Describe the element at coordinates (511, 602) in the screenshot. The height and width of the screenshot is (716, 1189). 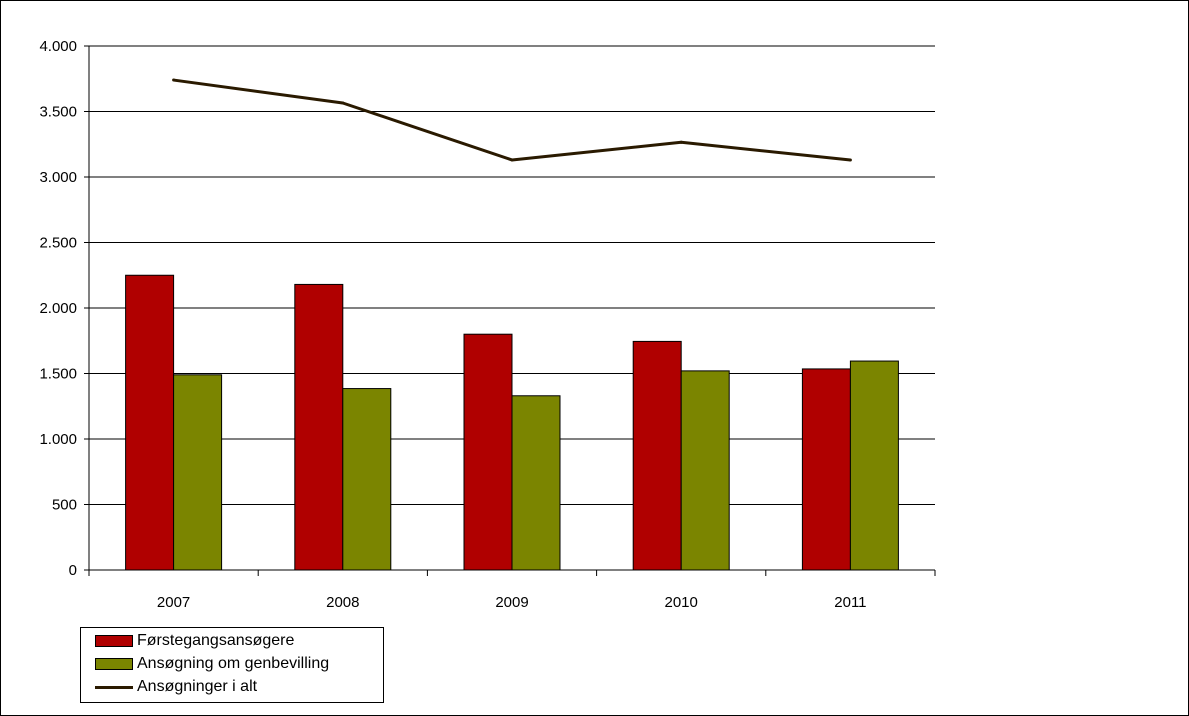
I see `x-tick-label: 2009` at that location.